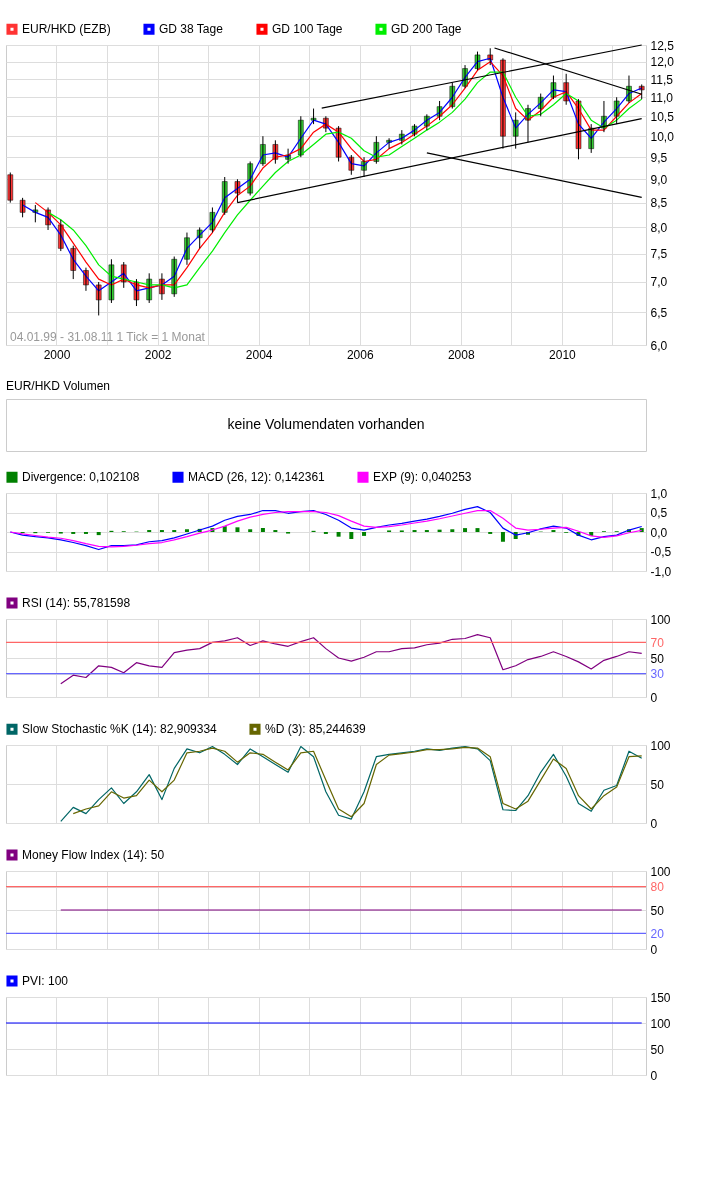  I want to click on y-tick-label: 11,5, so click(662, 79).